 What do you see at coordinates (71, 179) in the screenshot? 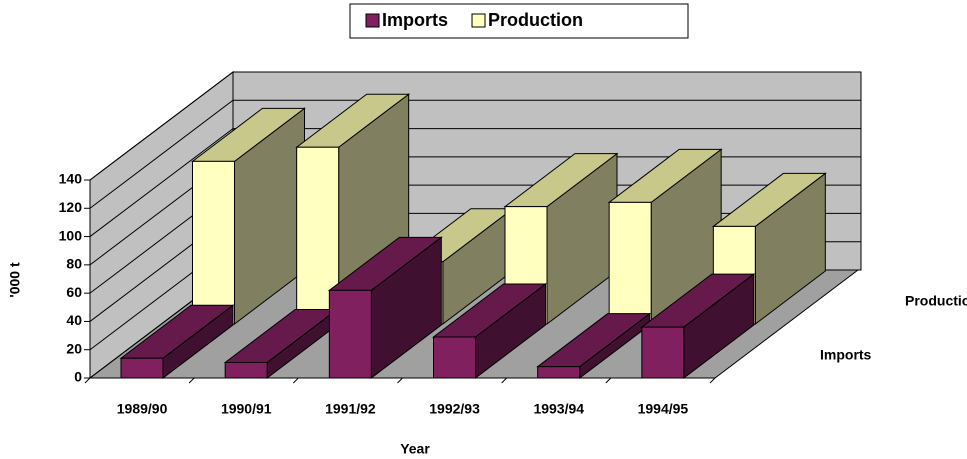
I see `y-tick-label: 140` at bounding box center [71, 179].